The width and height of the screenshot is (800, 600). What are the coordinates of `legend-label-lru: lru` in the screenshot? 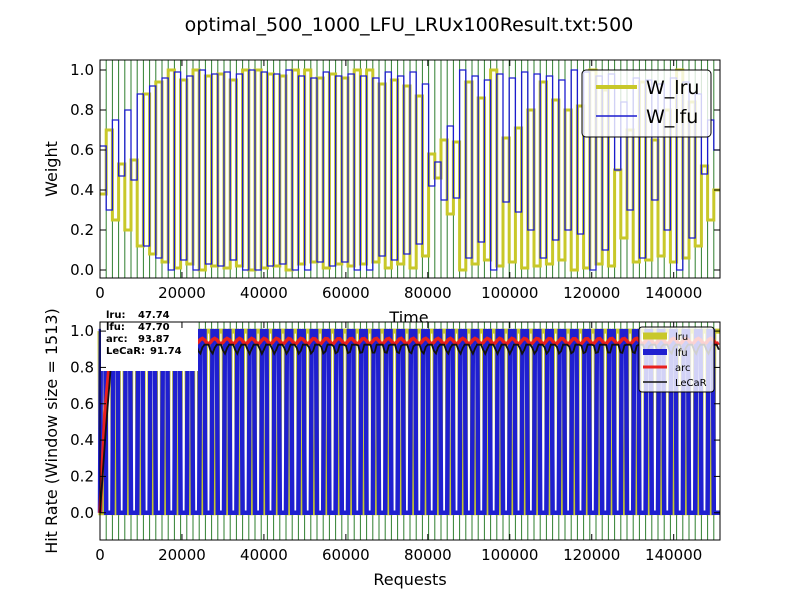 It's located at (681, 337).